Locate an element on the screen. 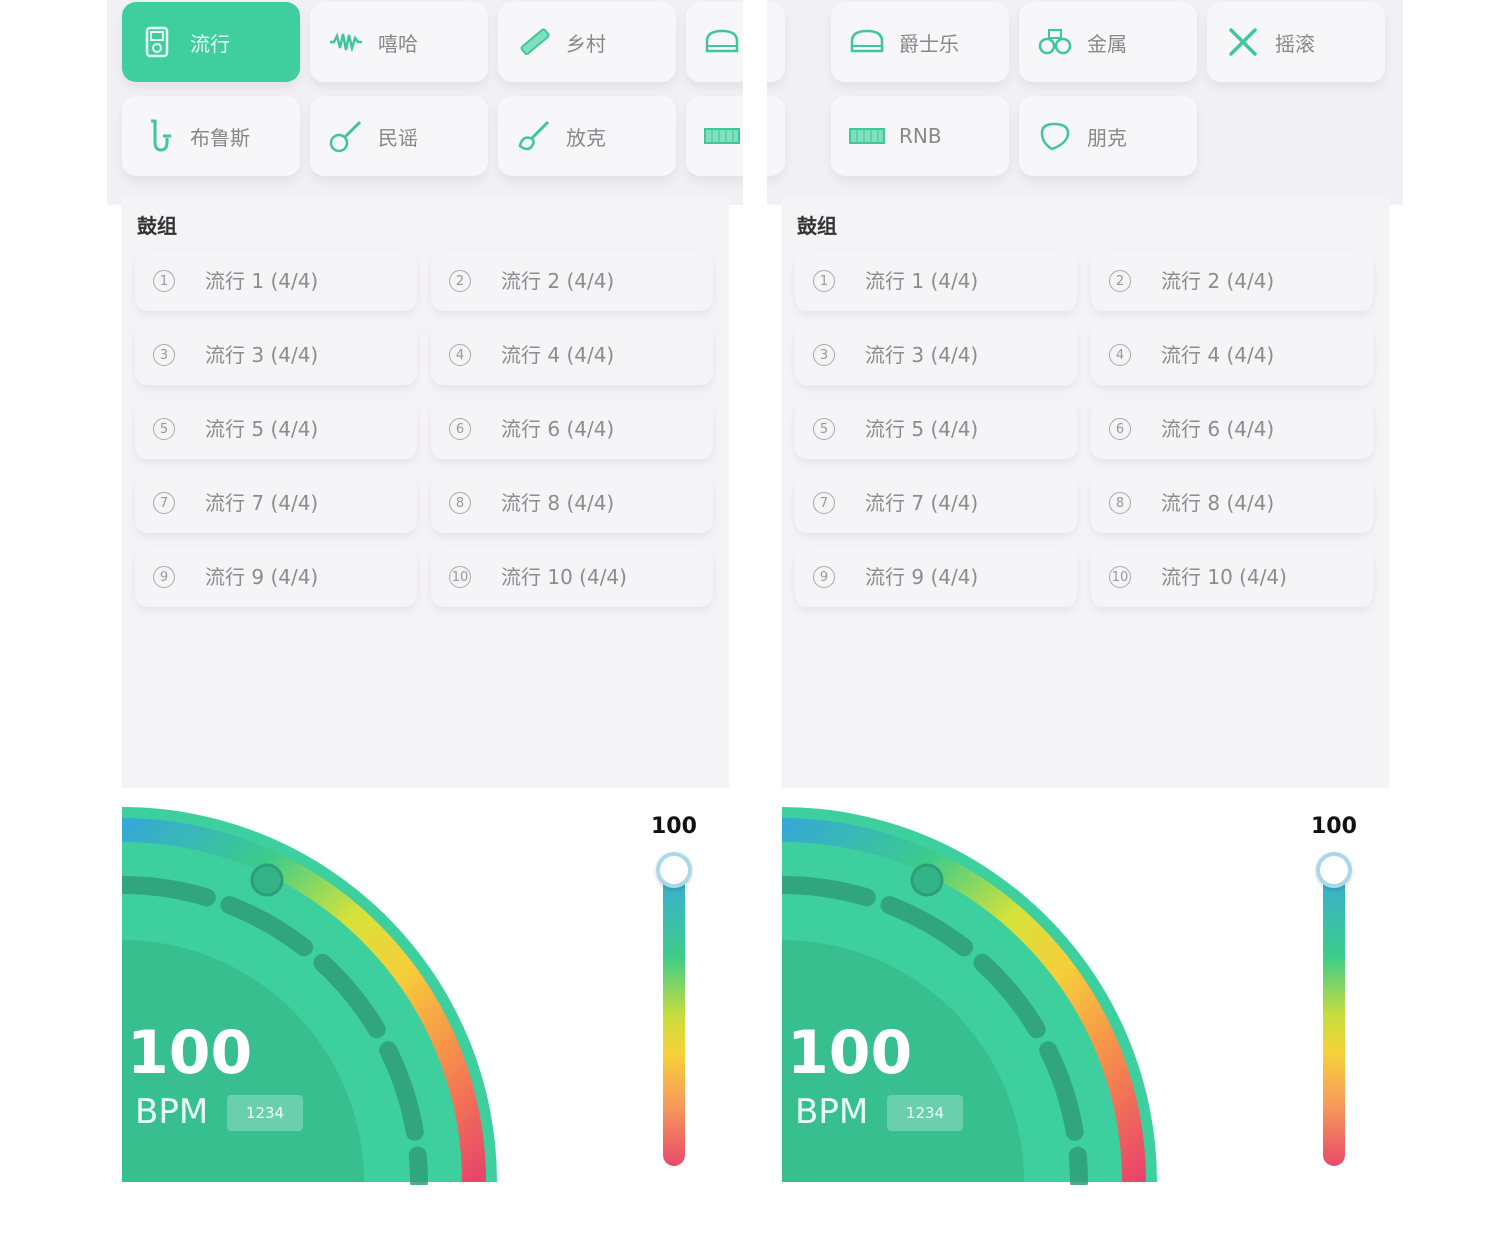  genre-label: 嘻哈 is located at coordinates (398, 43).